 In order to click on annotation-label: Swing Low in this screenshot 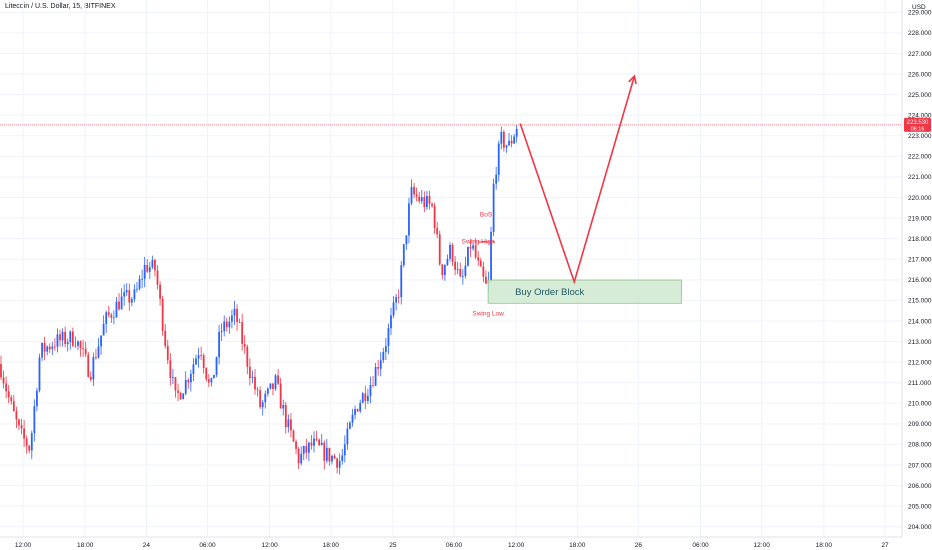, I will do `click(488, 314)`.